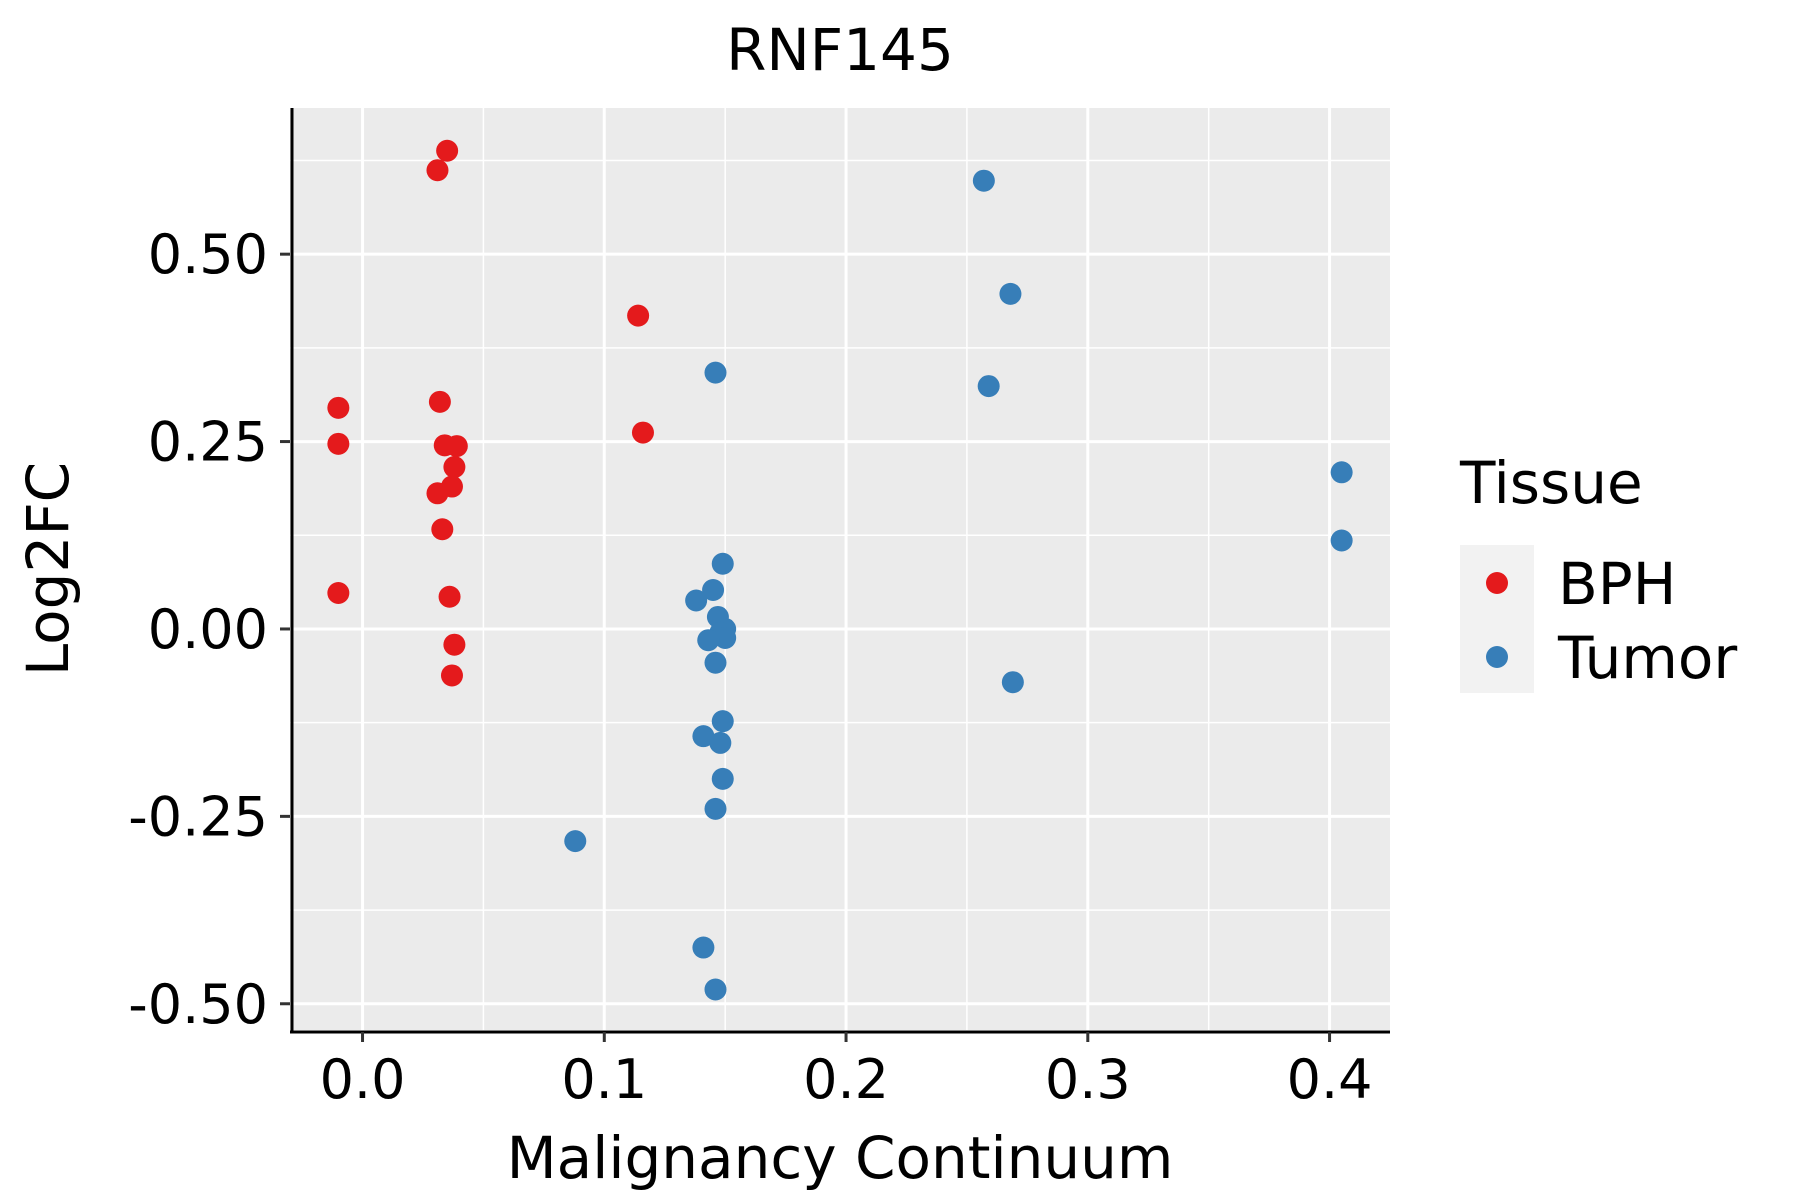  I want to click on y-tick-label: 0.25, so click(208, 442).